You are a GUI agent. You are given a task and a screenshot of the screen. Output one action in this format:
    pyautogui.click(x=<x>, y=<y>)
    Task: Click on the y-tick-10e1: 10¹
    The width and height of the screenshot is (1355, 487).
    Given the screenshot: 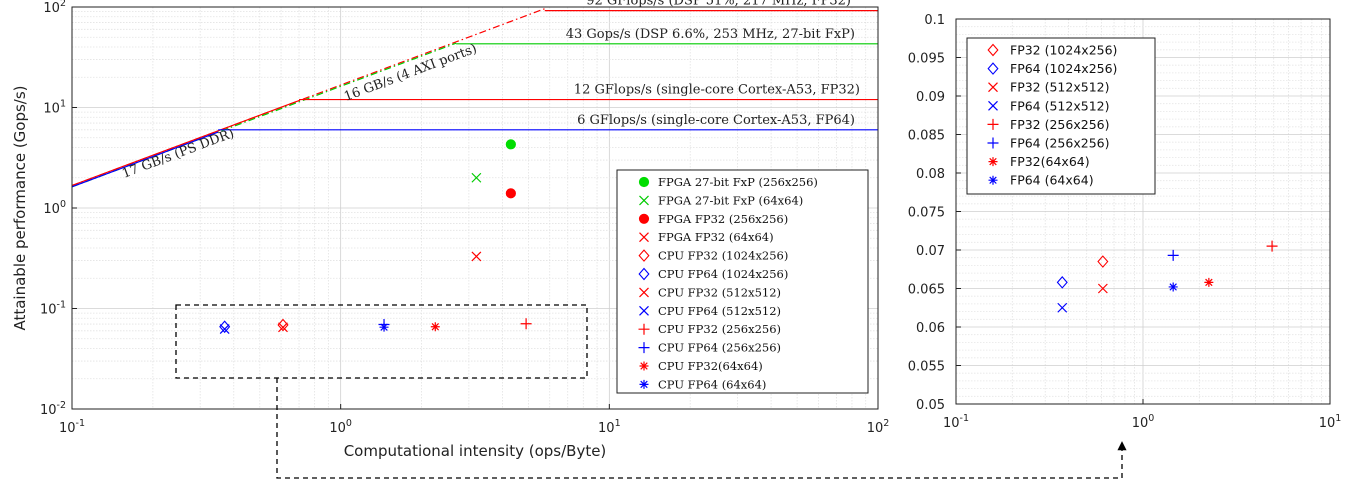 What is the action you would take?
    pyautogui.click(x=54, y=108)
    